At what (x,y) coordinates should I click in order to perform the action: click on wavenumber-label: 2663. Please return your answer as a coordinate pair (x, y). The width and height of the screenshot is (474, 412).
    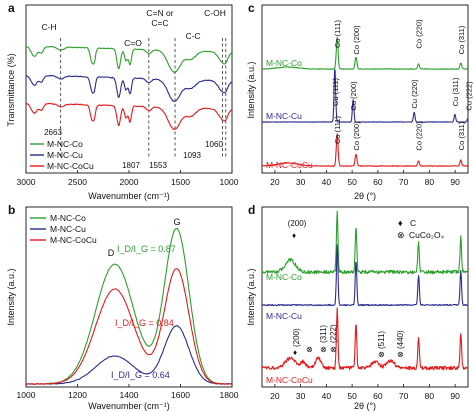
    Looking at the image, I should click on (53, 132).